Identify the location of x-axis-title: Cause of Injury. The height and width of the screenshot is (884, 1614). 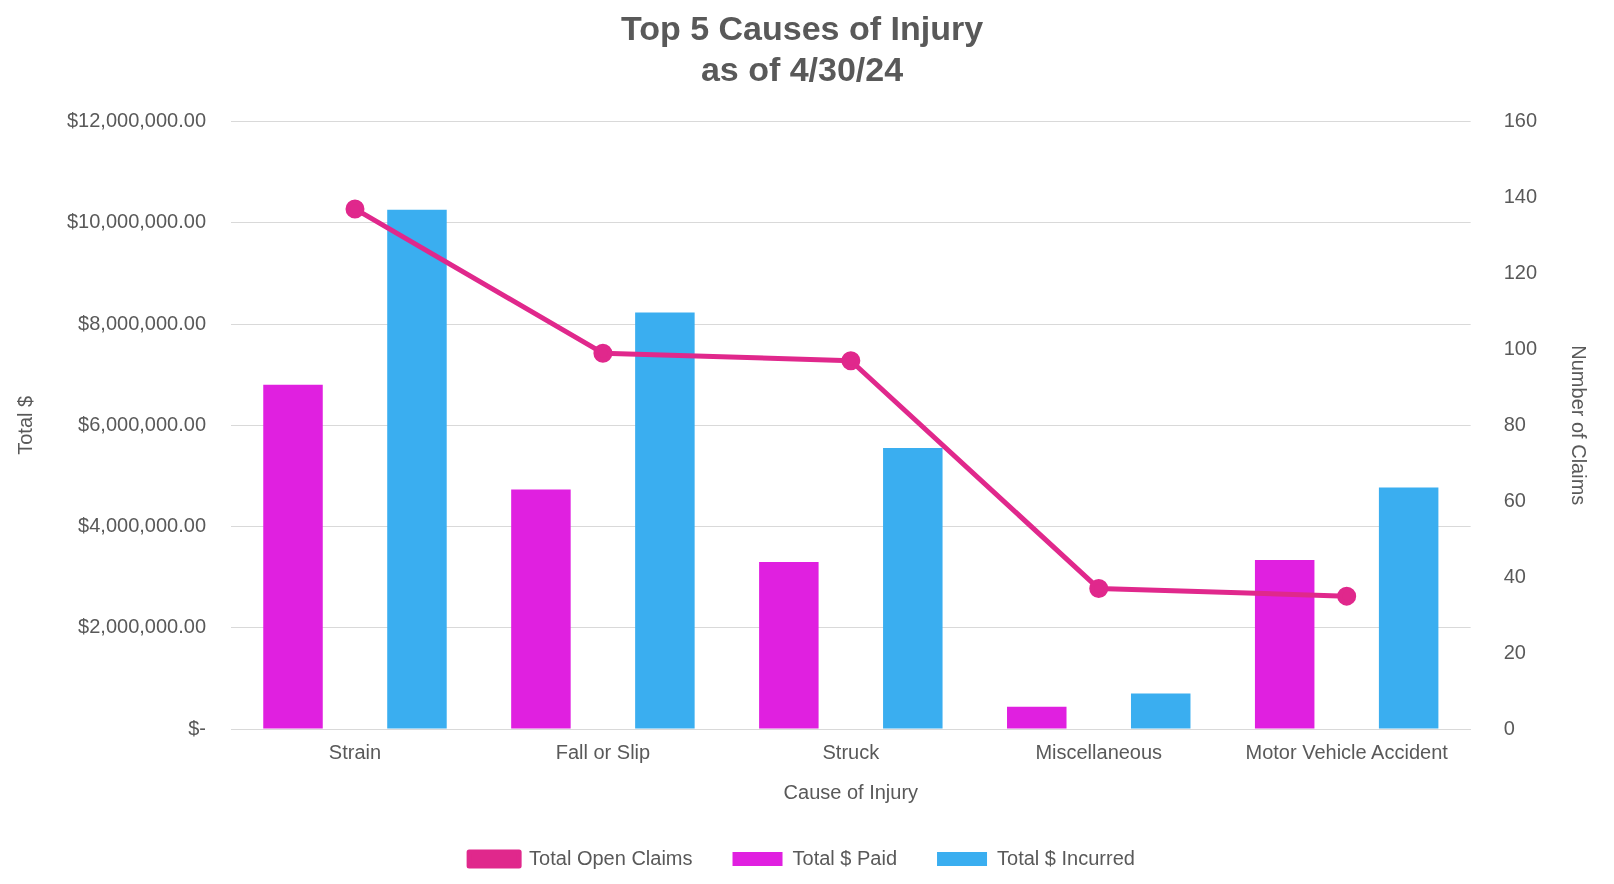
(851, 791).